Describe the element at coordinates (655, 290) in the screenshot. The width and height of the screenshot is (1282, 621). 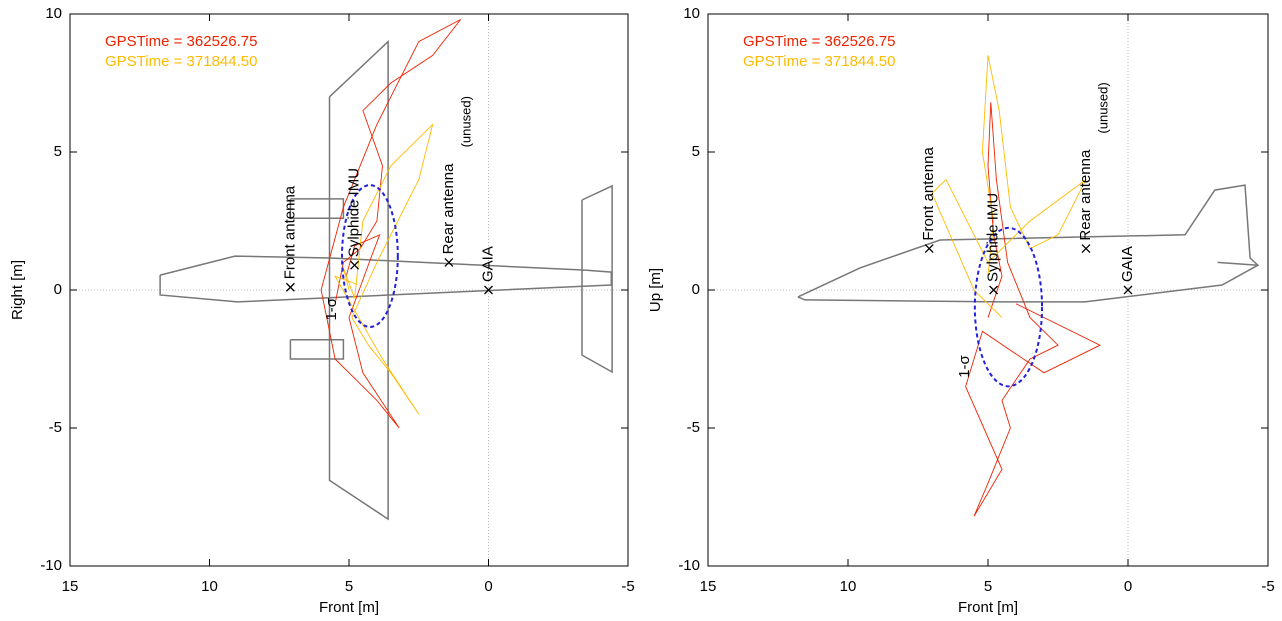
I see `y-axis-label: Up [m]` at that location.